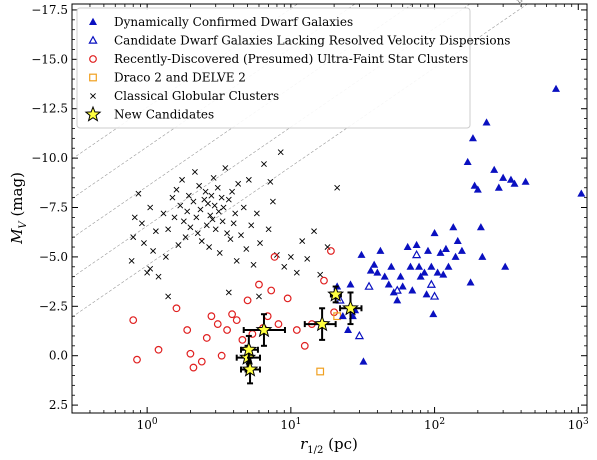  What do you see at coordinates (58, 405) in the screenshot?
I see `y-tick-label: 2.5` at bounding box center [58, 405].